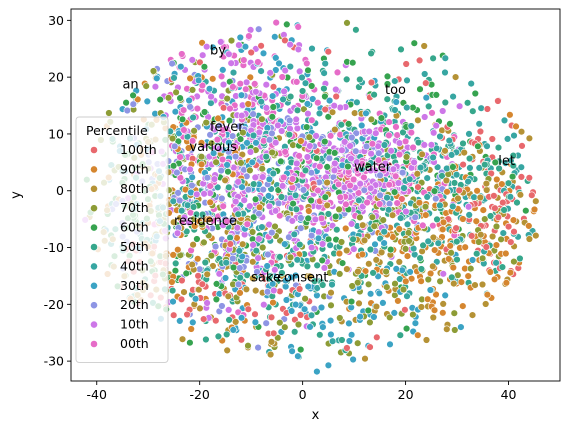 The width and height of the screenshot is (574, 432). Describe the element at coordinates (54, 304) in the screenshot. I see `y-tick-label: -20` at that location.